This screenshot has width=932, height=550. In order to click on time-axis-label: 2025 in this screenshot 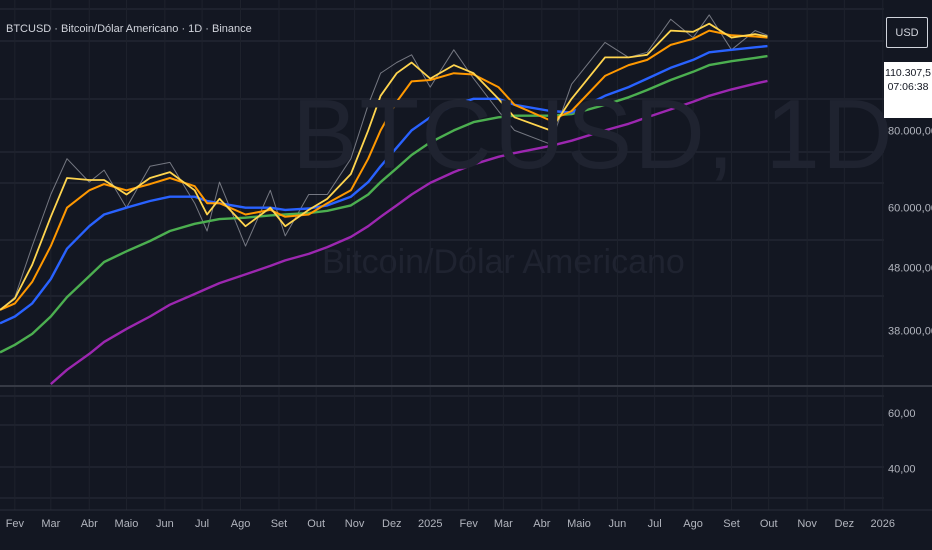, I will do `click(430, 524)`.